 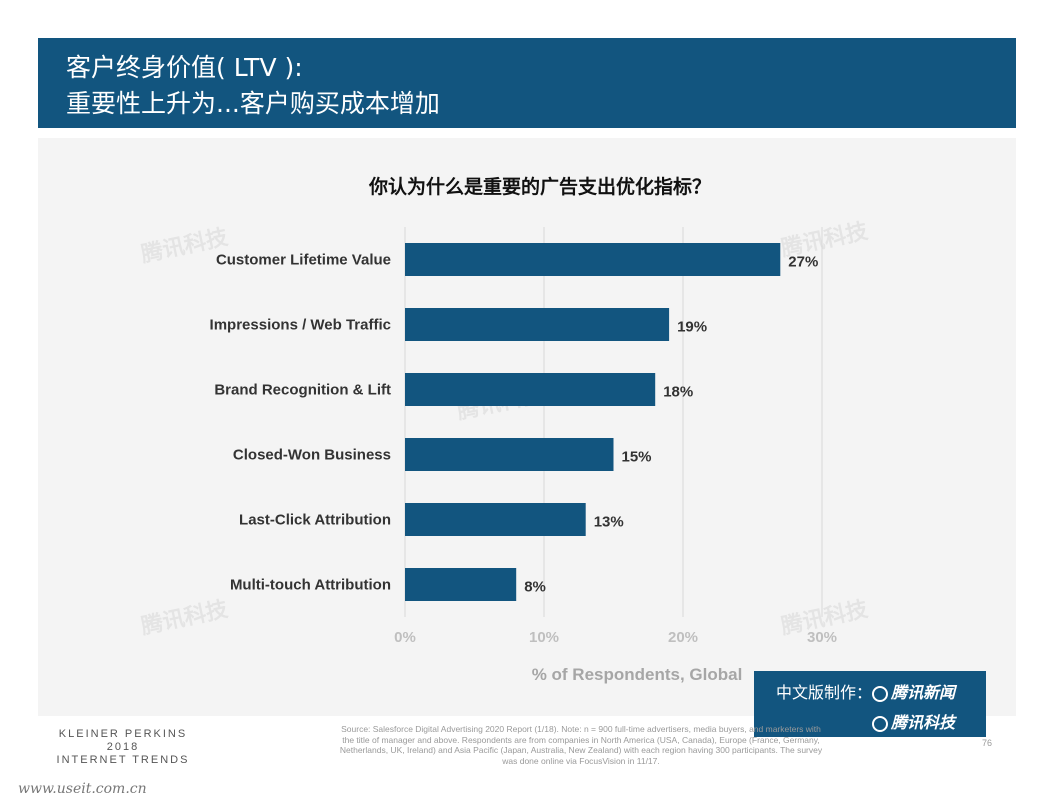 I want to click on category-label: Multi-touch Attribution, so click(x=310, y=585).